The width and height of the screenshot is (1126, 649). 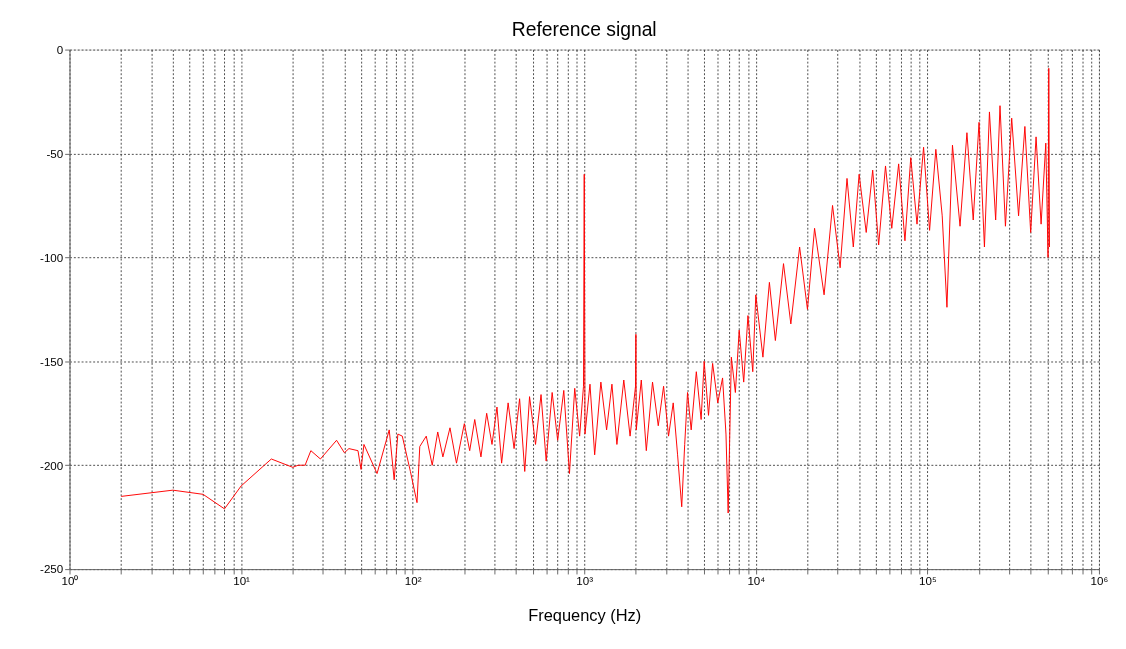 I want to click on x-tick-label: 10², so click(x=413, y=581).